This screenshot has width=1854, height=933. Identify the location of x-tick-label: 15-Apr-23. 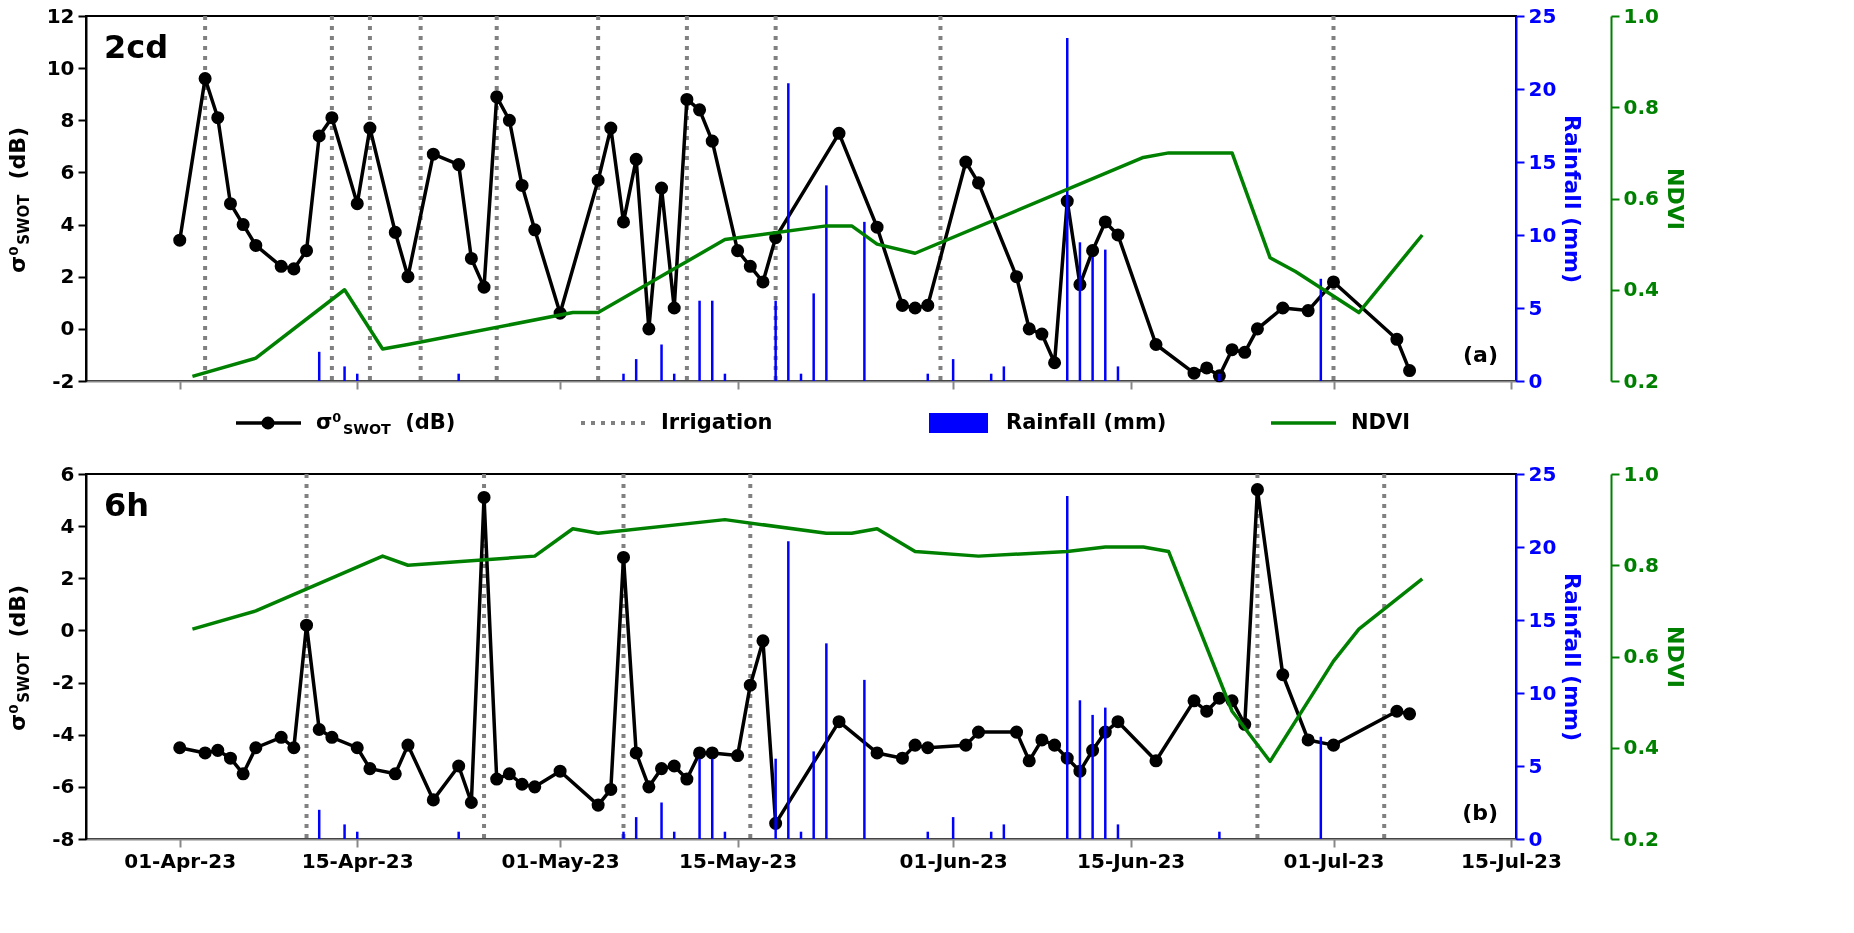
(357, 860).